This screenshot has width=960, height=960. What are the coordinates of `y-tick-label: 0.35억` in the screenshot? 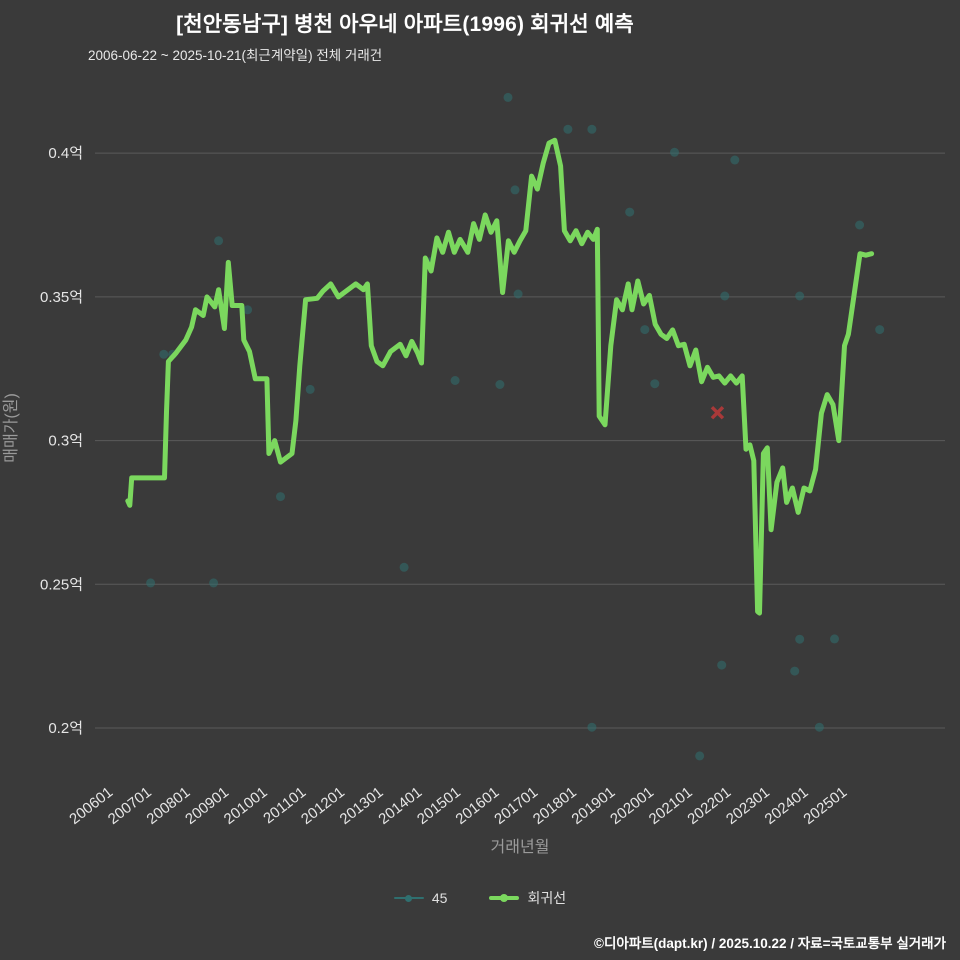 It's located at (61, 297).